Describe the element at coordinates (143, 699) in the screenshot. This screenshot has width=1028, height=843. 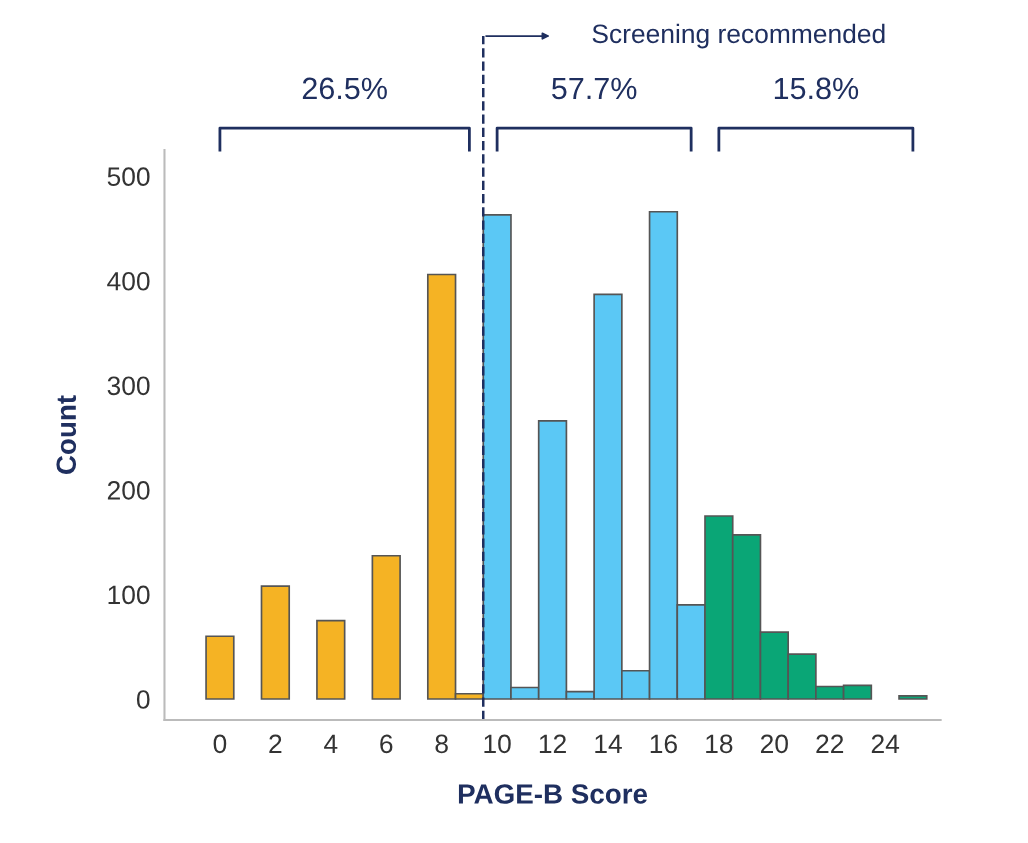
I see `y-tick-label: 0` at that location.